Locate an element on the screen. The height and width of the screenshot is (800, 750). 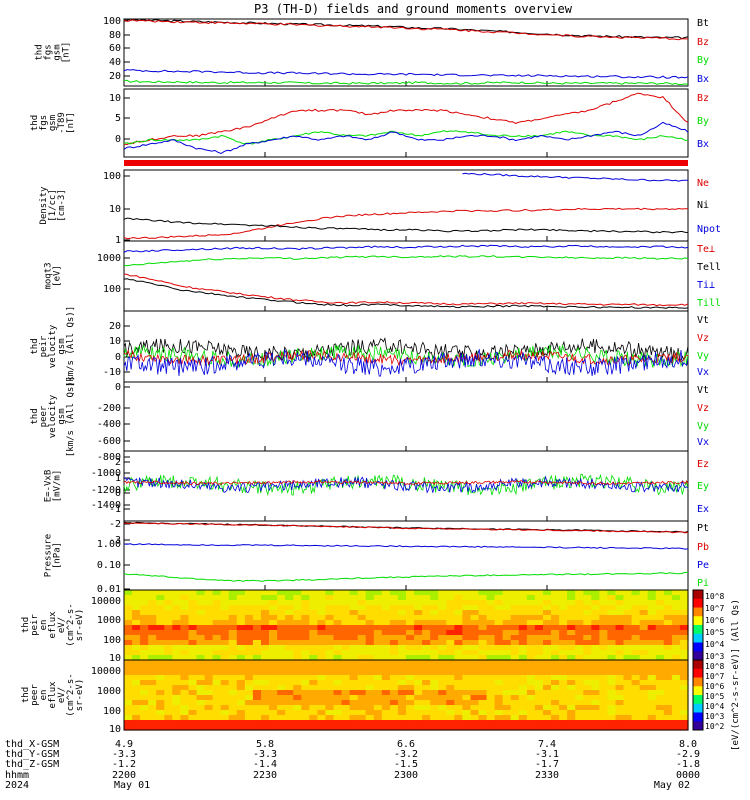
ylabel-line: eflux is located at coordinates (53, 695).